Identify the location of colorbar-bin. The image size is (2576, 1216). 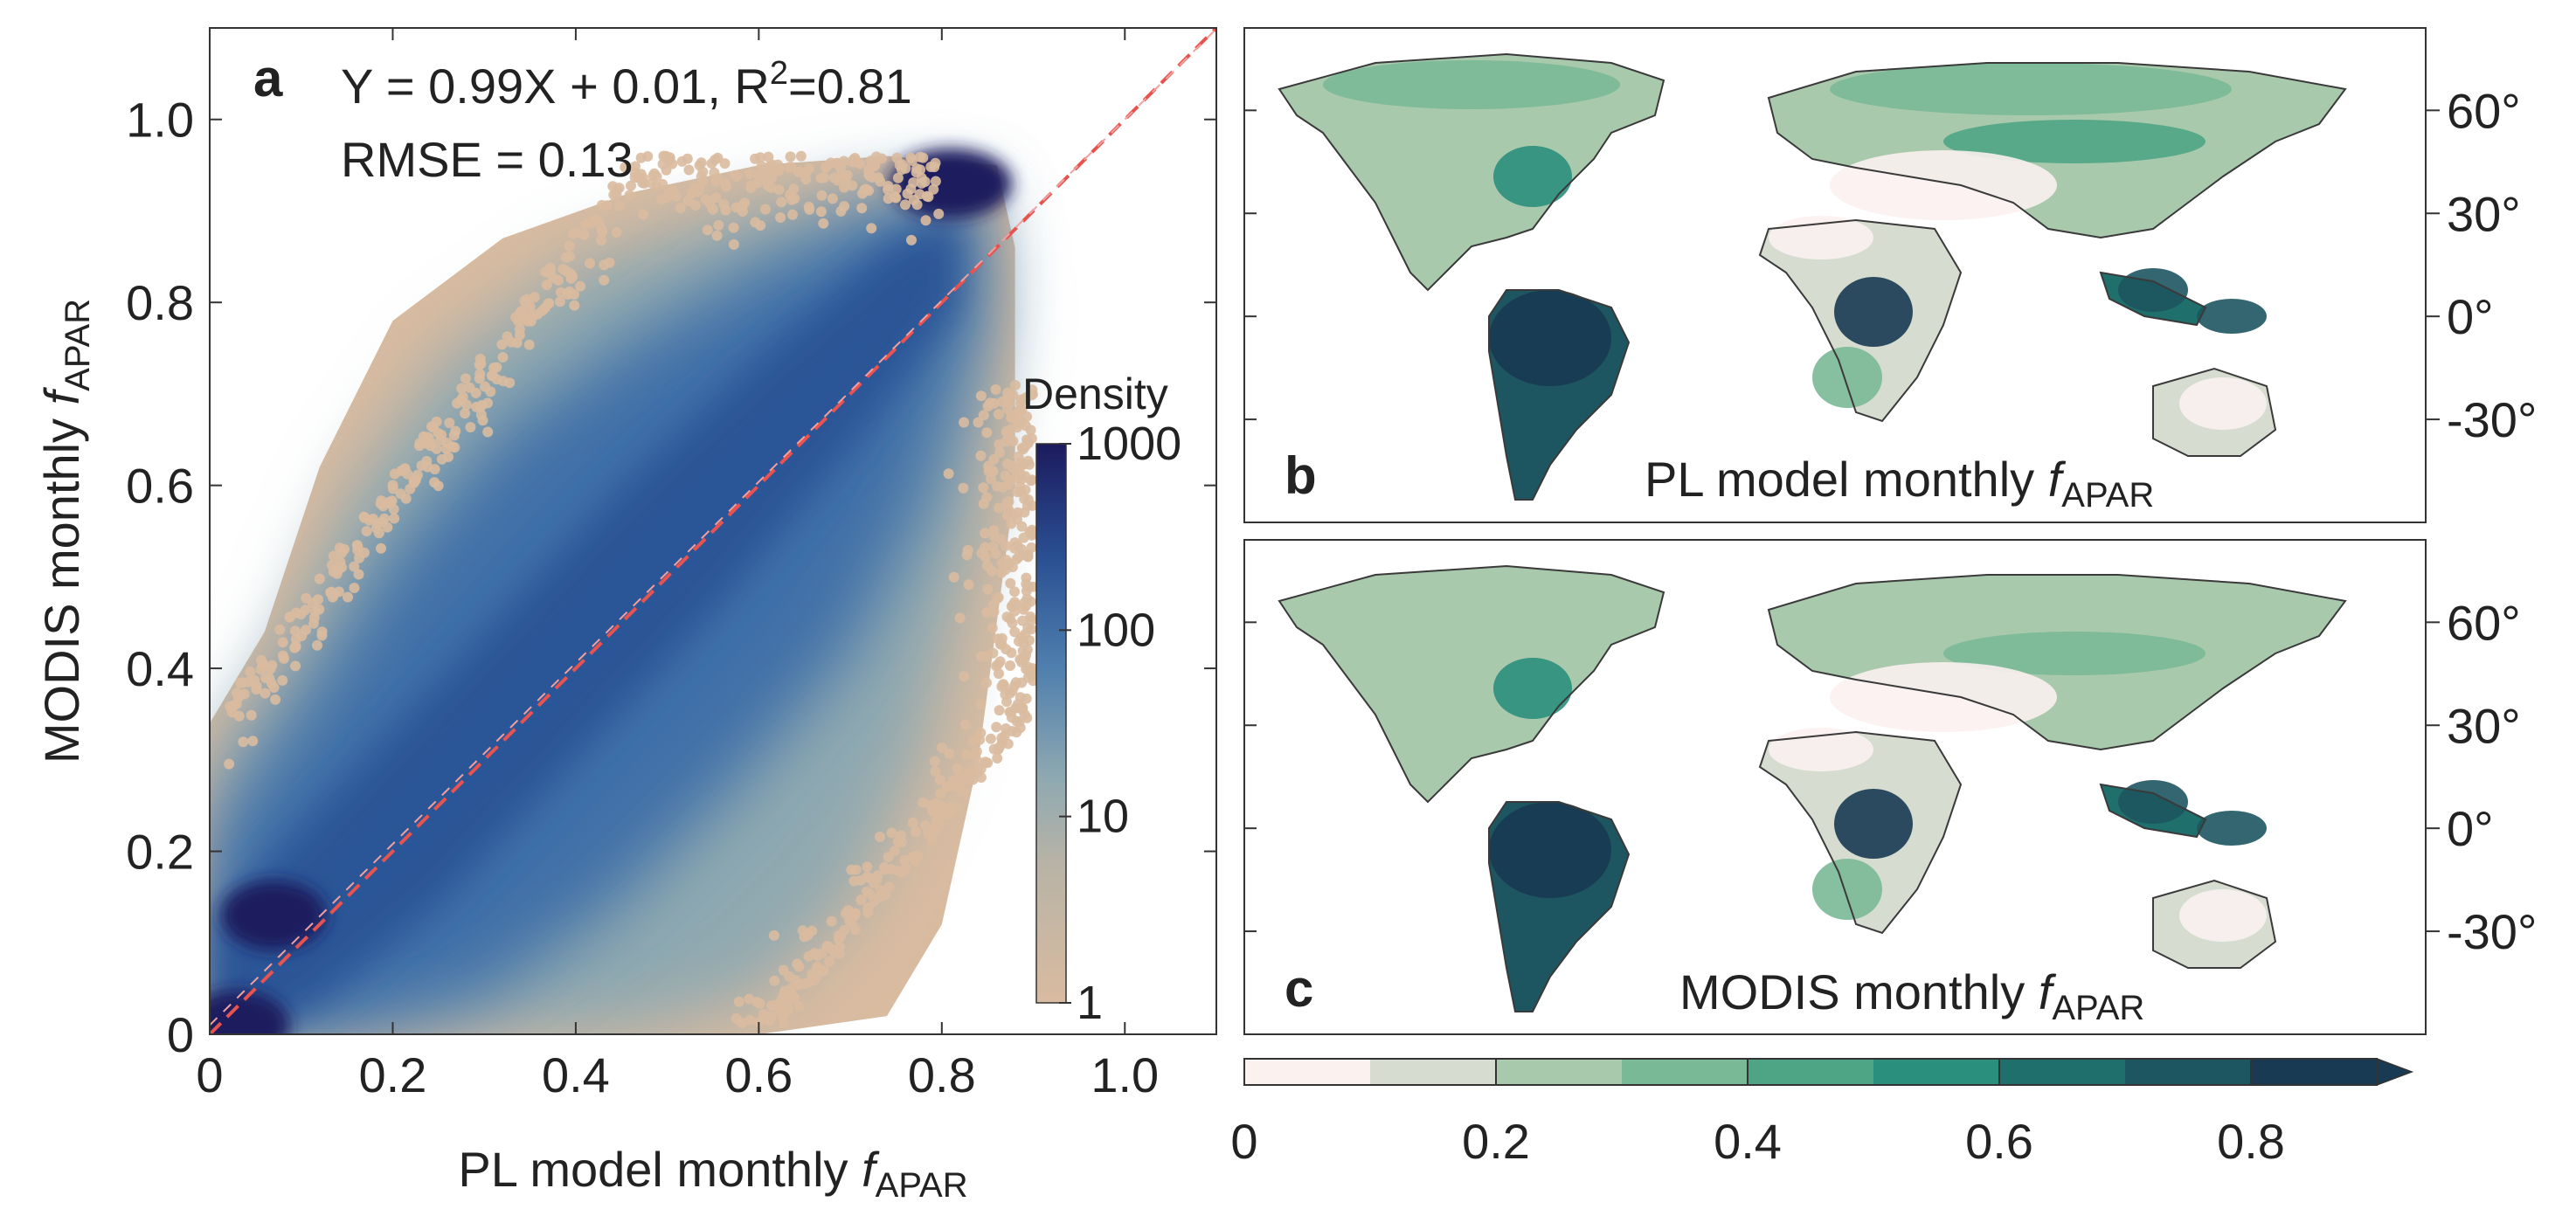
(1936, 1072).